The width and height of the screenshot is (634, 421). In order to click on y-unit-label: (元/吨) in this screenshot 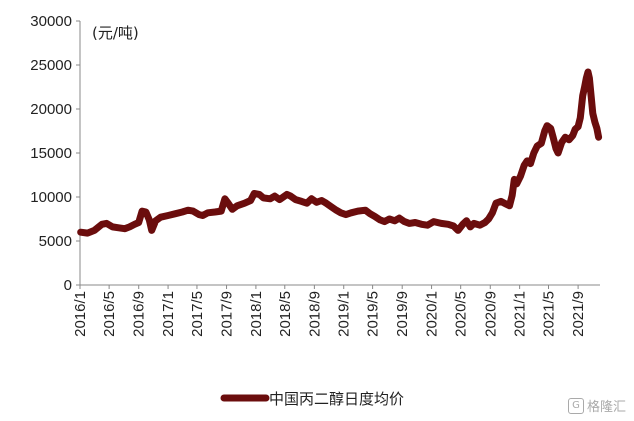, I will do `click(115, 33)`.